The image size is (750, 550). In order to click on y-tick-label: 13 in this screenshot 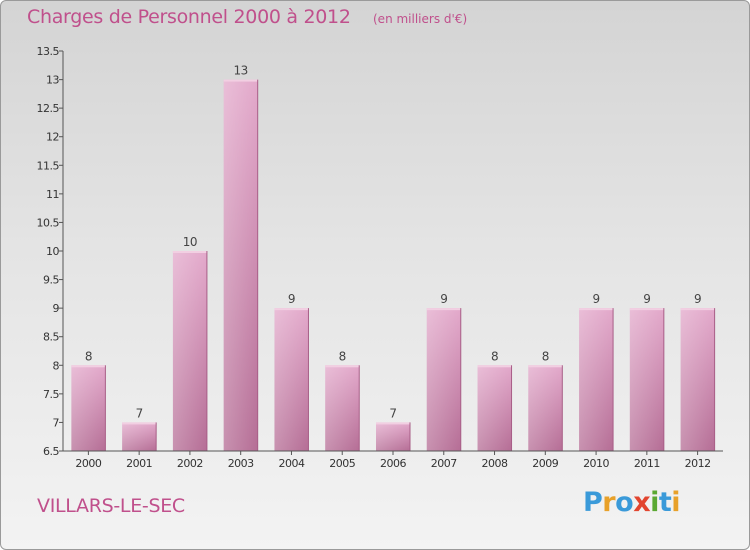, I will do `click(52, 80)`.